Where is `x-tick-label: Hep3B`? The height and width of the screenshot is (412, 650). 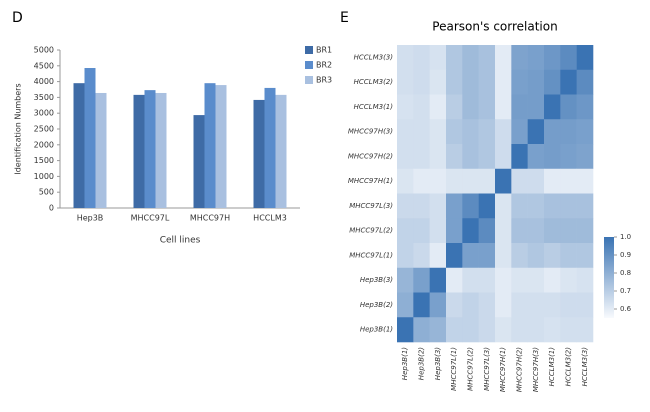
x-tick-label: Hep3B is located at coordinates (90, 218).